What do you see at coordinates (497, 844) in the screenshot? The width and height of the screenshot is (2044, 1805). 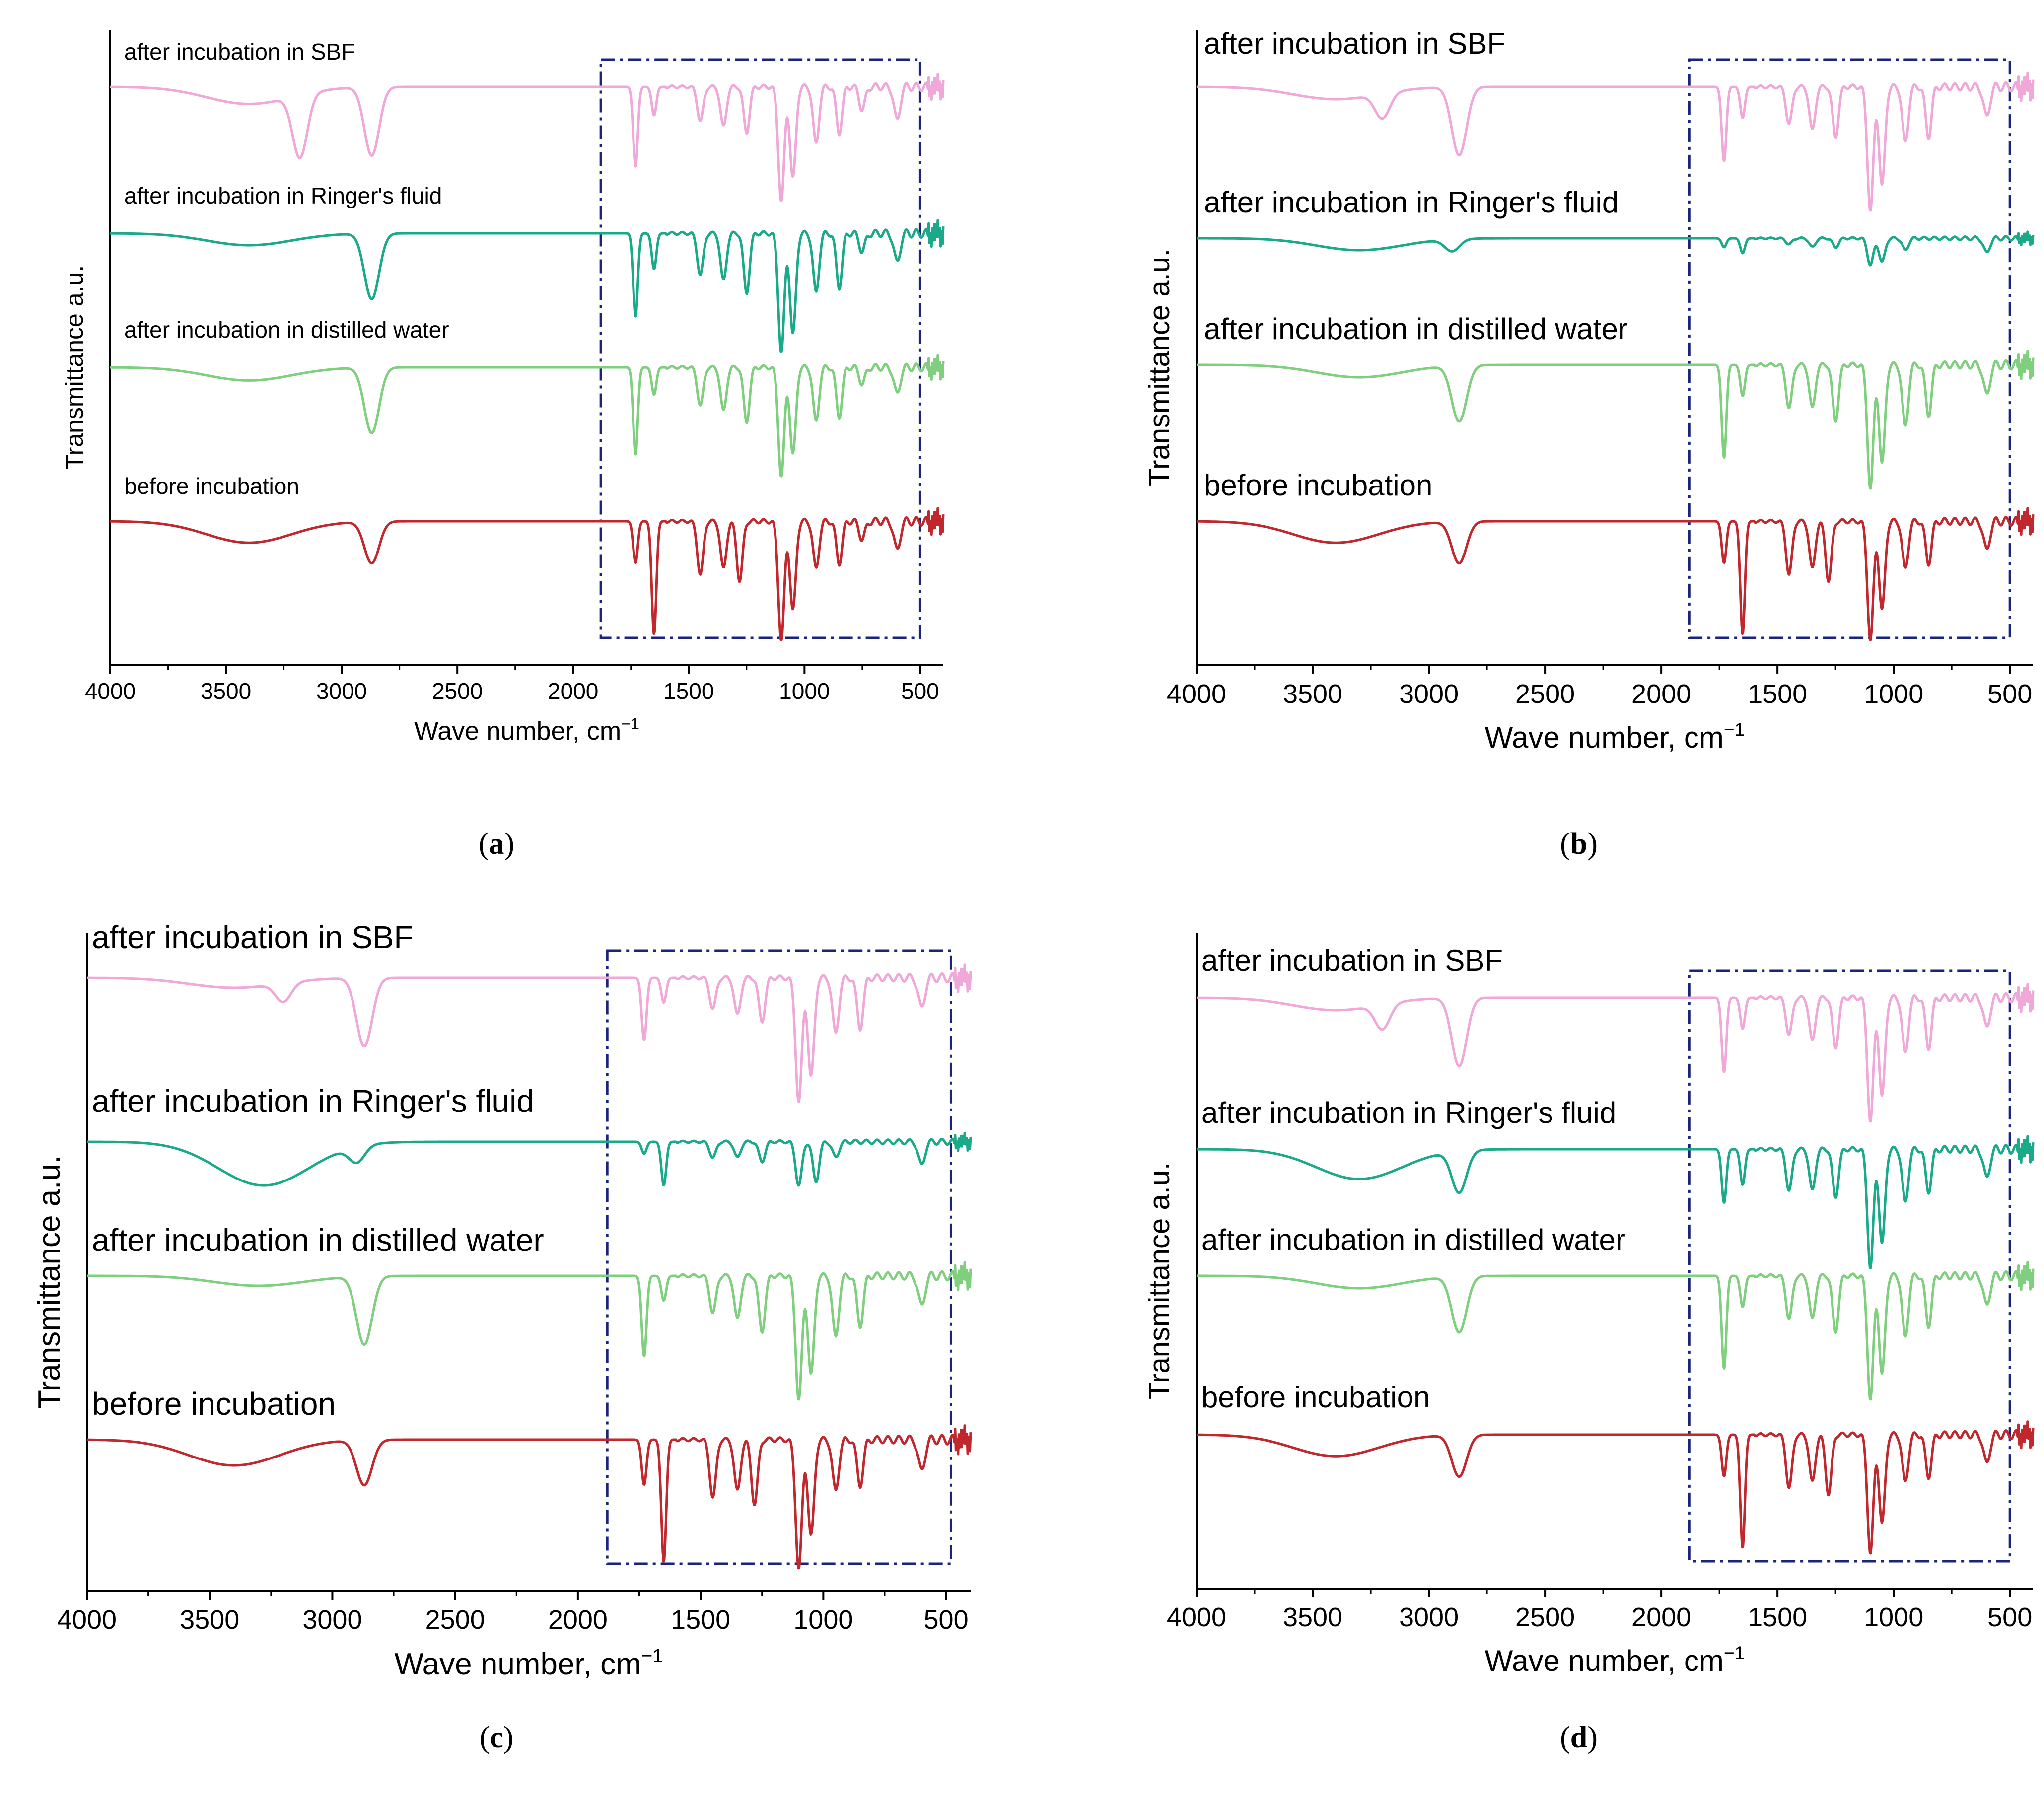 I see `panel-label: (a)` at bounding box center [497, 844].